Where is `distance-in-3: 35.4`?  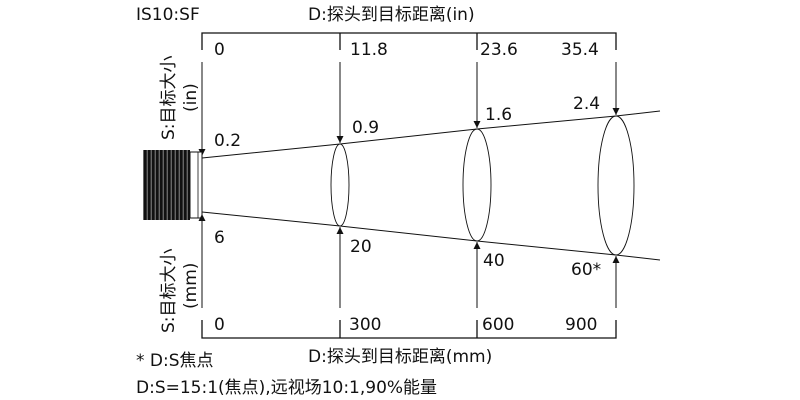
distance-in-3: 35.4 is located at coordinates (580, 50).